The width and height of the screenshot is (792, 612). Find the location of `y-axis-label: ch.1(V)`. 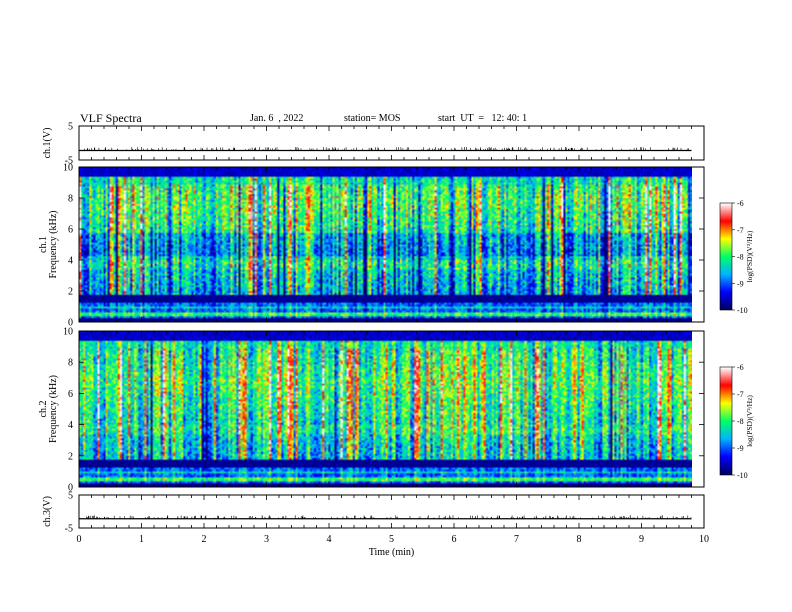

y-axis-label: ch.1(V) is located at coordinates (47, 143).